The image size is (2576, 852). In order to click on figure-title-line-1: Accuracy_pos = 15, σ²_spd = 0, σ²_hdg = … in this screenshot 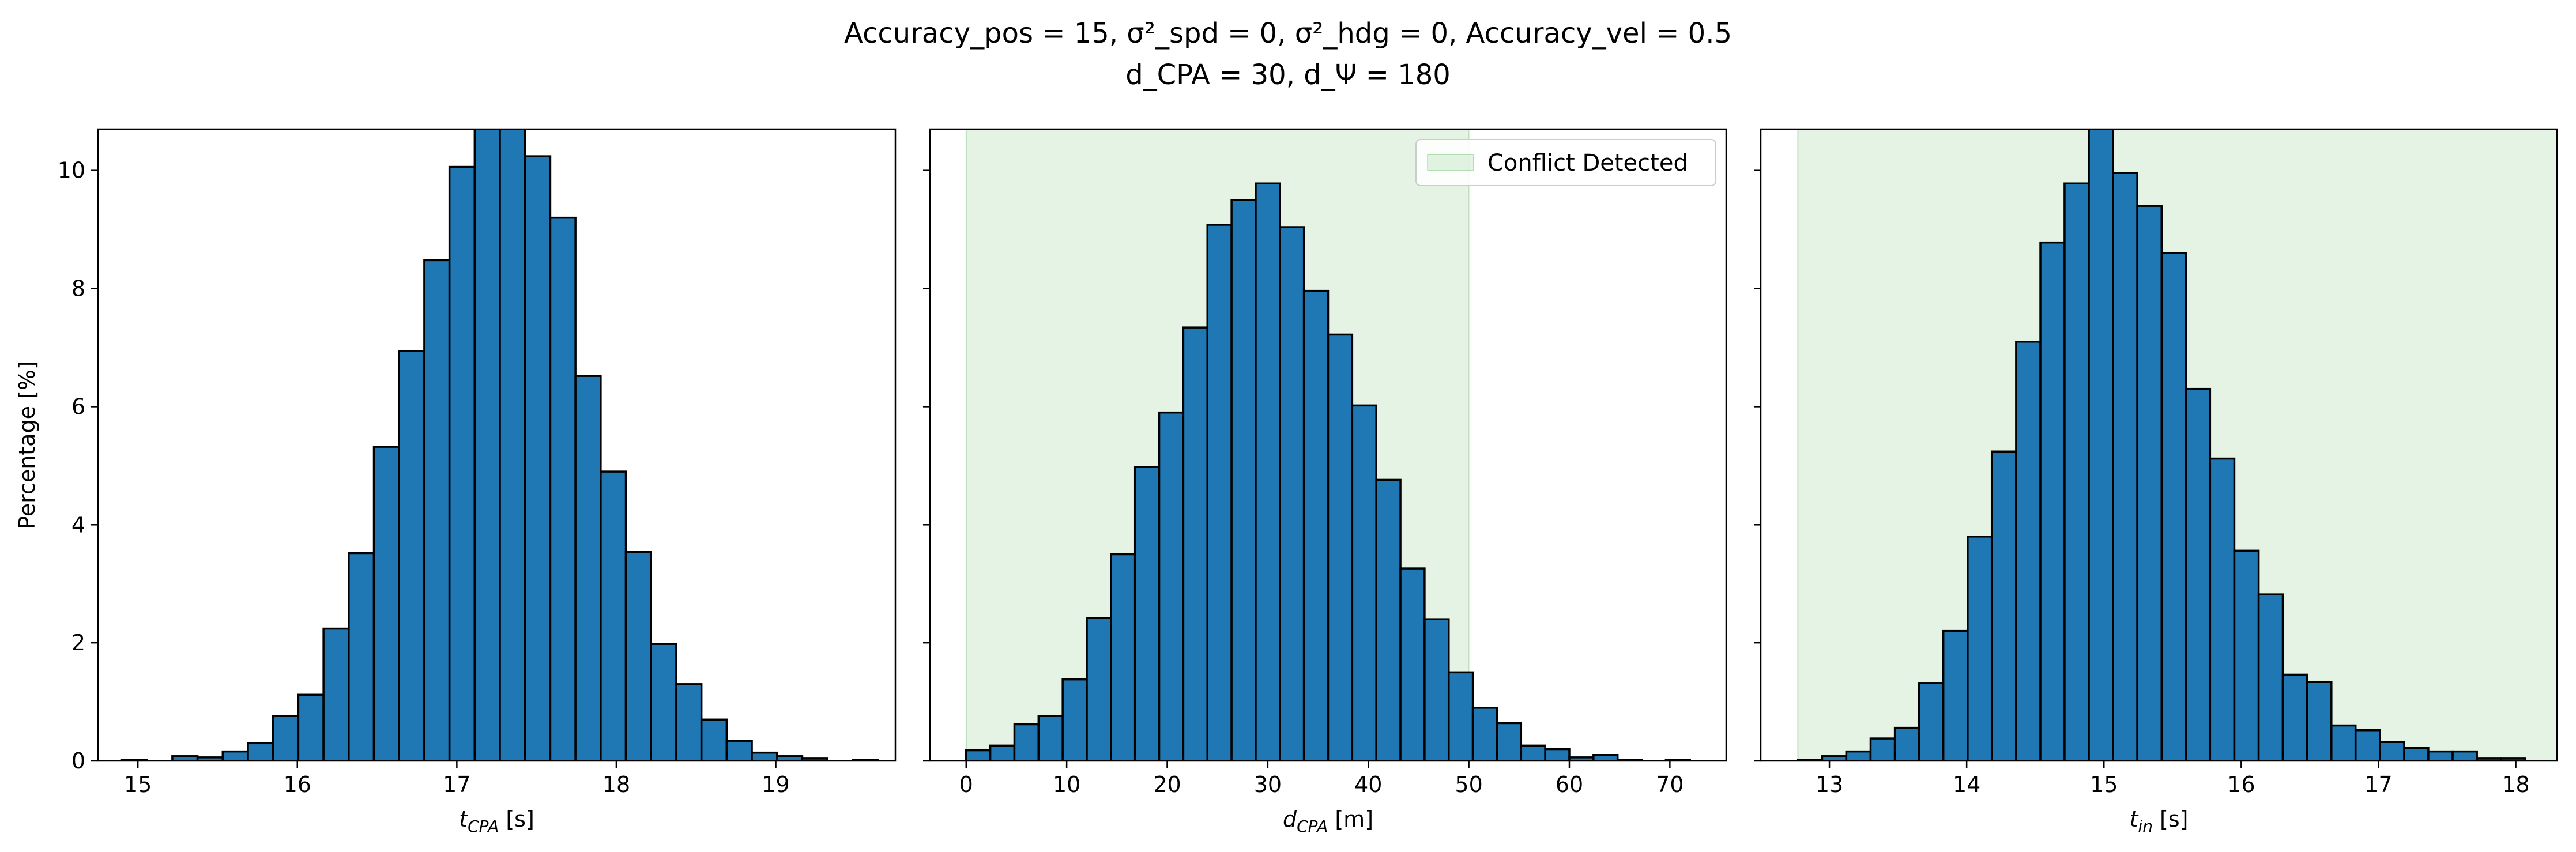, I will do `click(1288, 33)`.